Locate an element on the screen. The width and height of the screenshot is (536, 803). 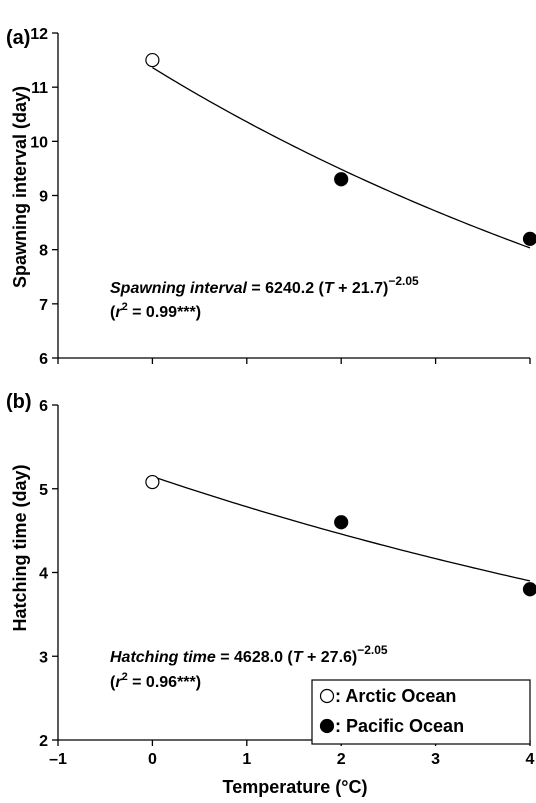
x-tick-label: 2 is located at coordinates (341, 759).